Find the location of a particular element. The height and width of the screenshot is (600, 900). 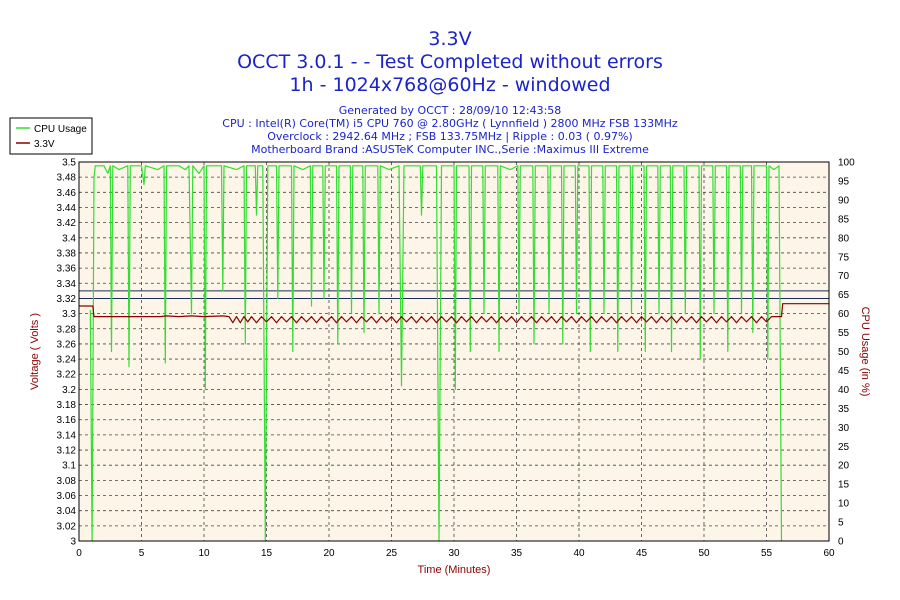

y-left-tick-label: 3.1 is located at coordinates (69, 466).